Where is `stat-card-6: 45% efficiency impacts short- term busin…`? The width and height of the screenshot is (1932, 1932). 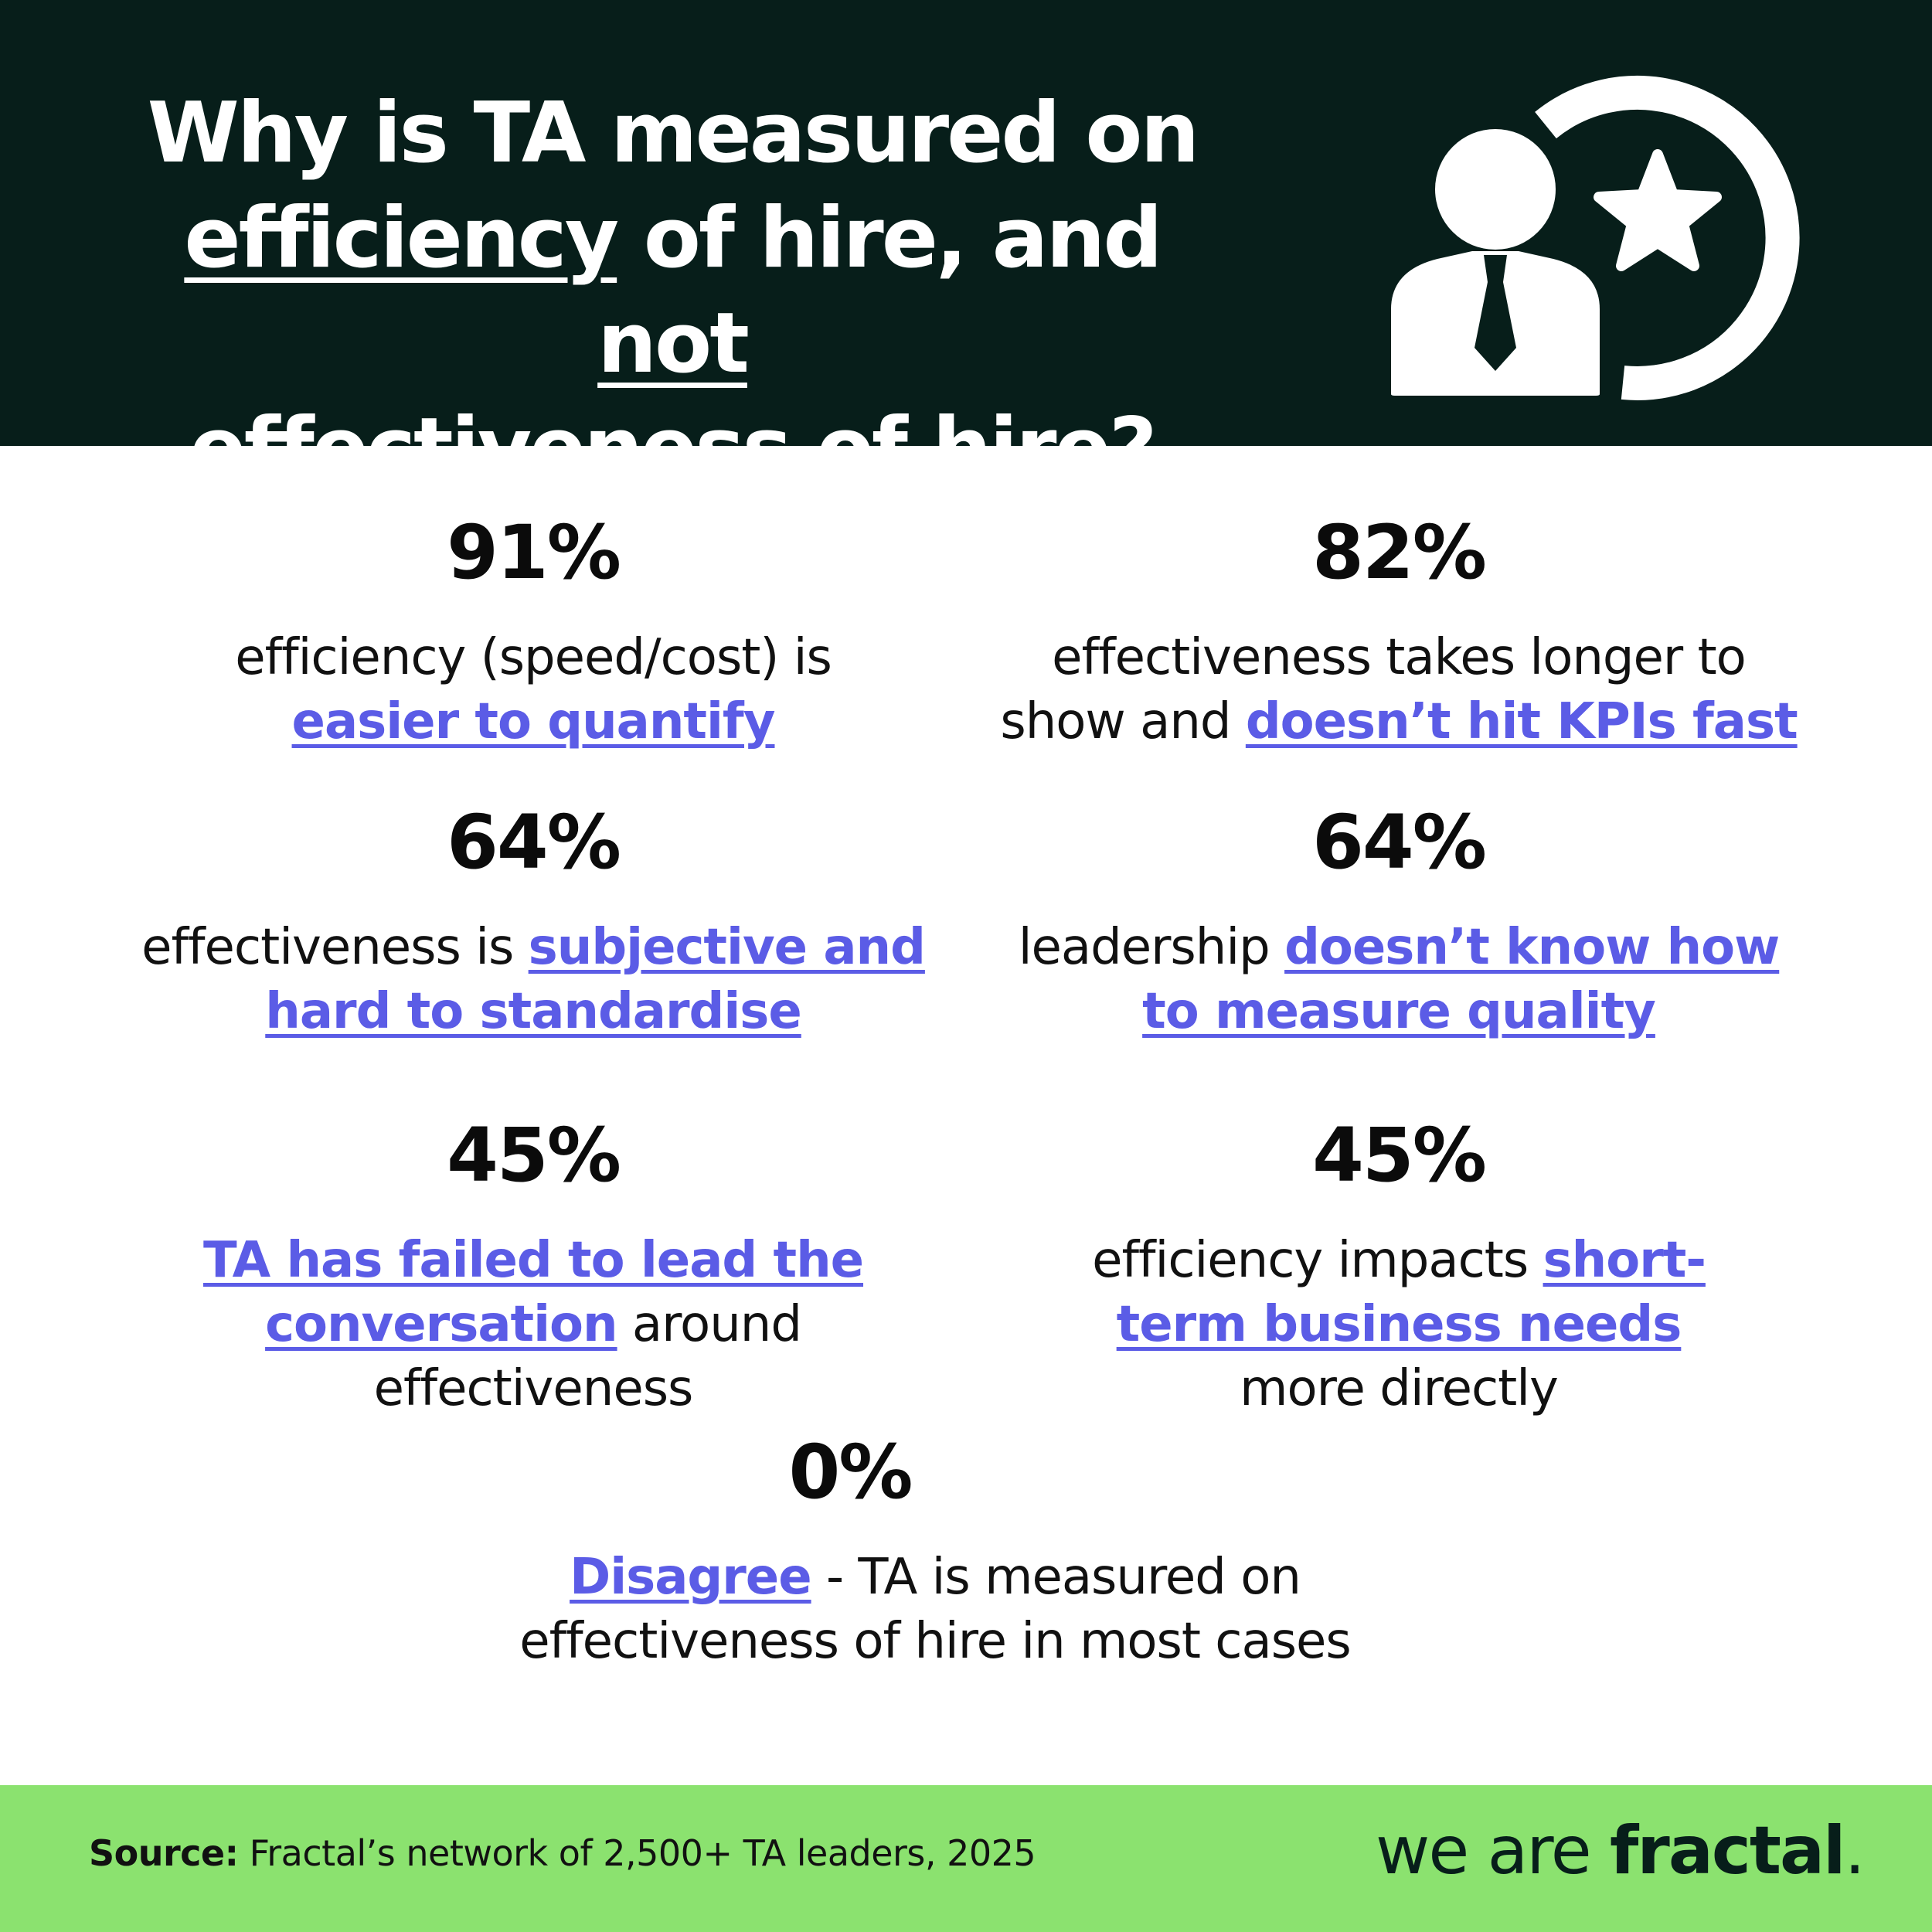
stat-card-6: 45% efficiency impacts short- term busin… is located at coordinates (1399, 1267).